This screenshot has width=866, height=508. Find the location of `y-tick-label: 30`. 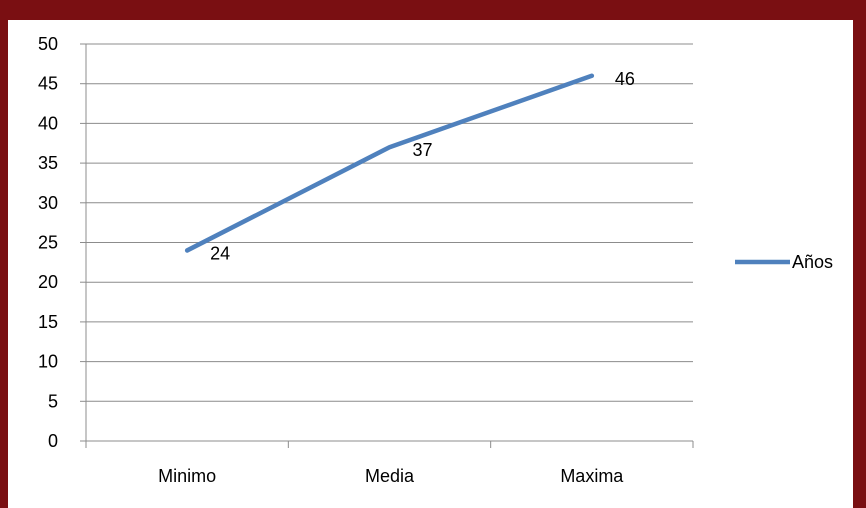

y-tick-label: 30 is located at coordinates (48, 203).